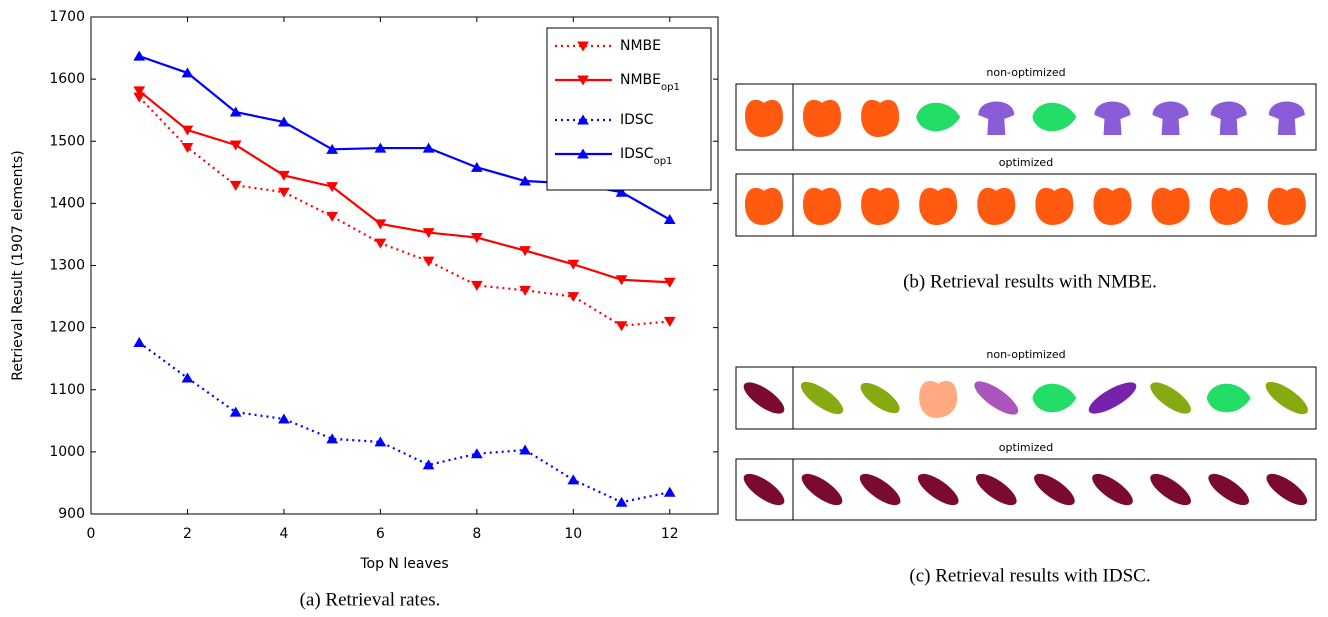 Image resolution: width=1328 pixels, height=617 pixels. I want to click on strip-label: optimized, so click(1026, 162).